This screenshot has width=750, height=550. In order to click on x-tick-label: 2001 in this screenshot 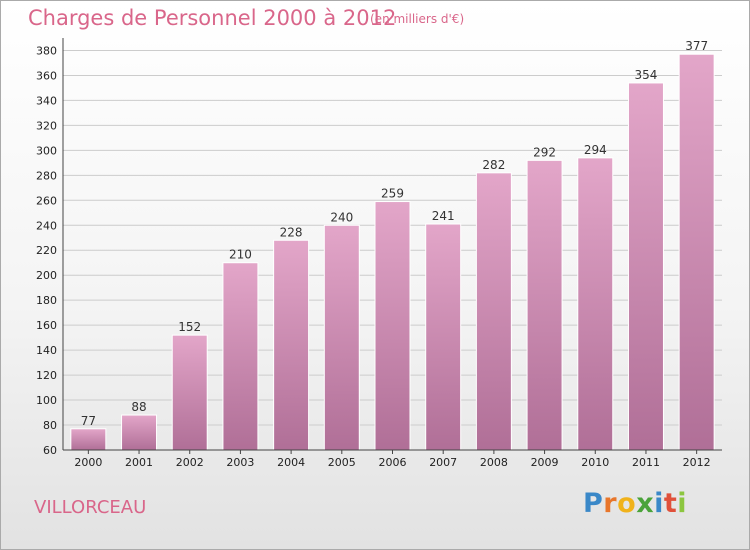, I will do `click(139, 462)`.